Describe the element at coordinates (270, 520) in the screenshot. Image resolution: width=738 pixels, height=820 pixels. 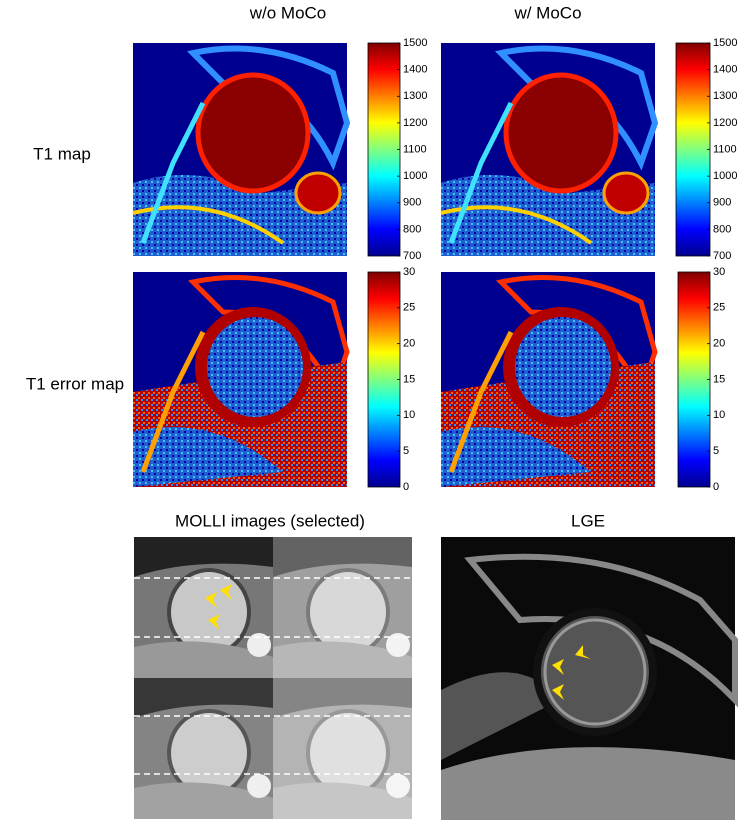
I see `panel-title: MOLLI images (selected)` at that location.